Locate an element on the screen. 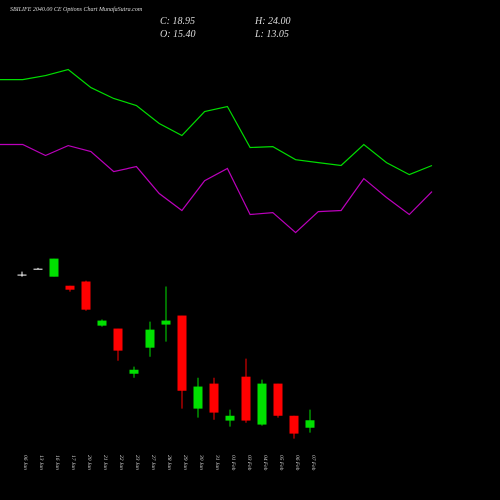 This screenshot has height=500, width=500. x-tick-label: 06 Jan is located at coordinates (25, 462).